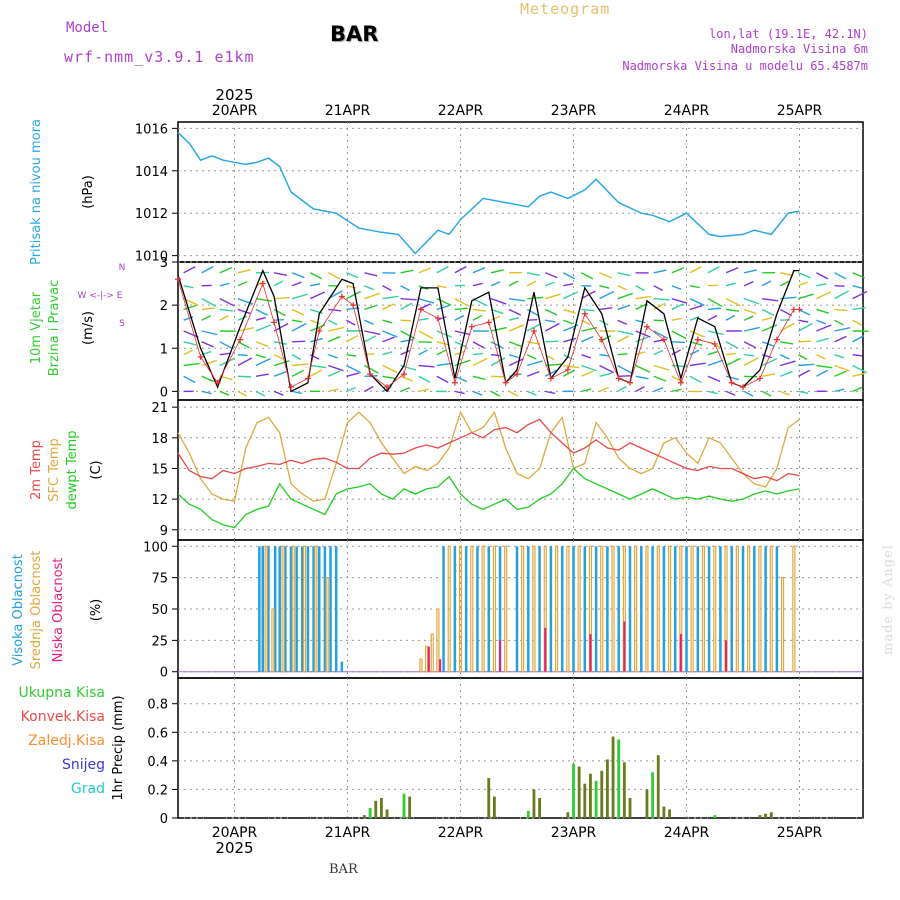 The image size is (900, 900). I want to click on pressure-ytick-label-3: 1016, so click(151, 129).